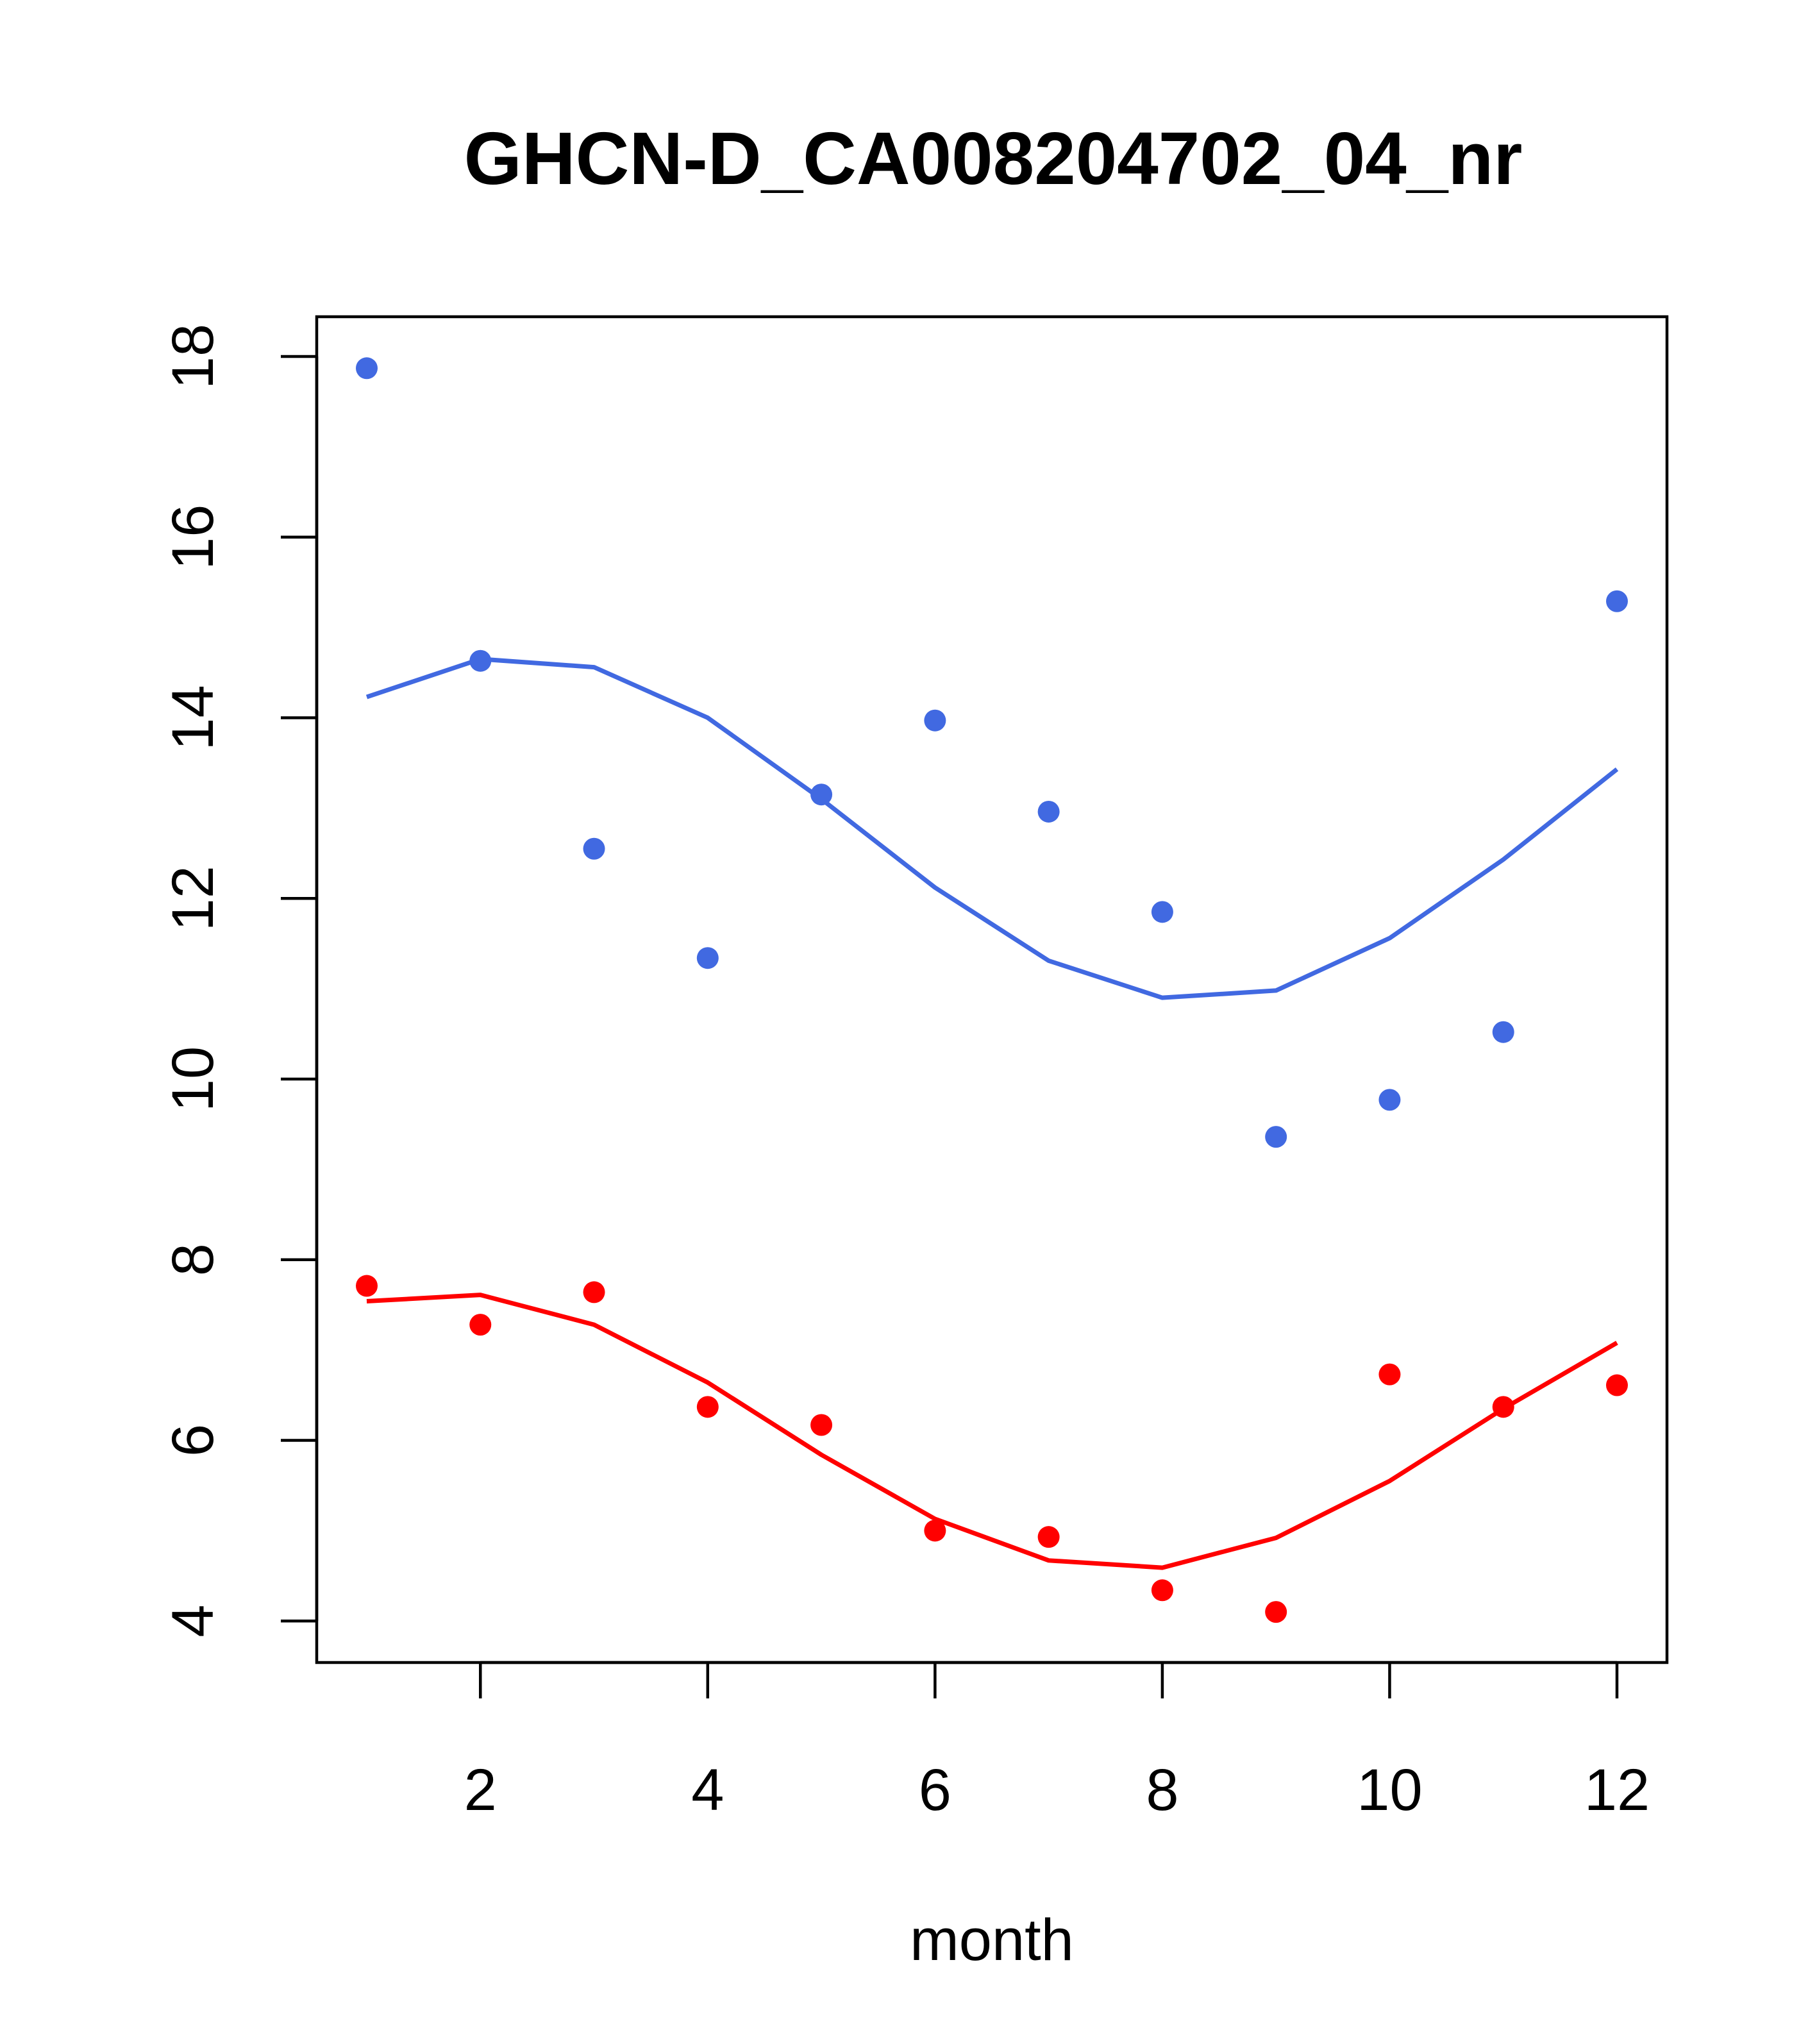  I want to click on x-axis-label: month, so click(992, 1940).